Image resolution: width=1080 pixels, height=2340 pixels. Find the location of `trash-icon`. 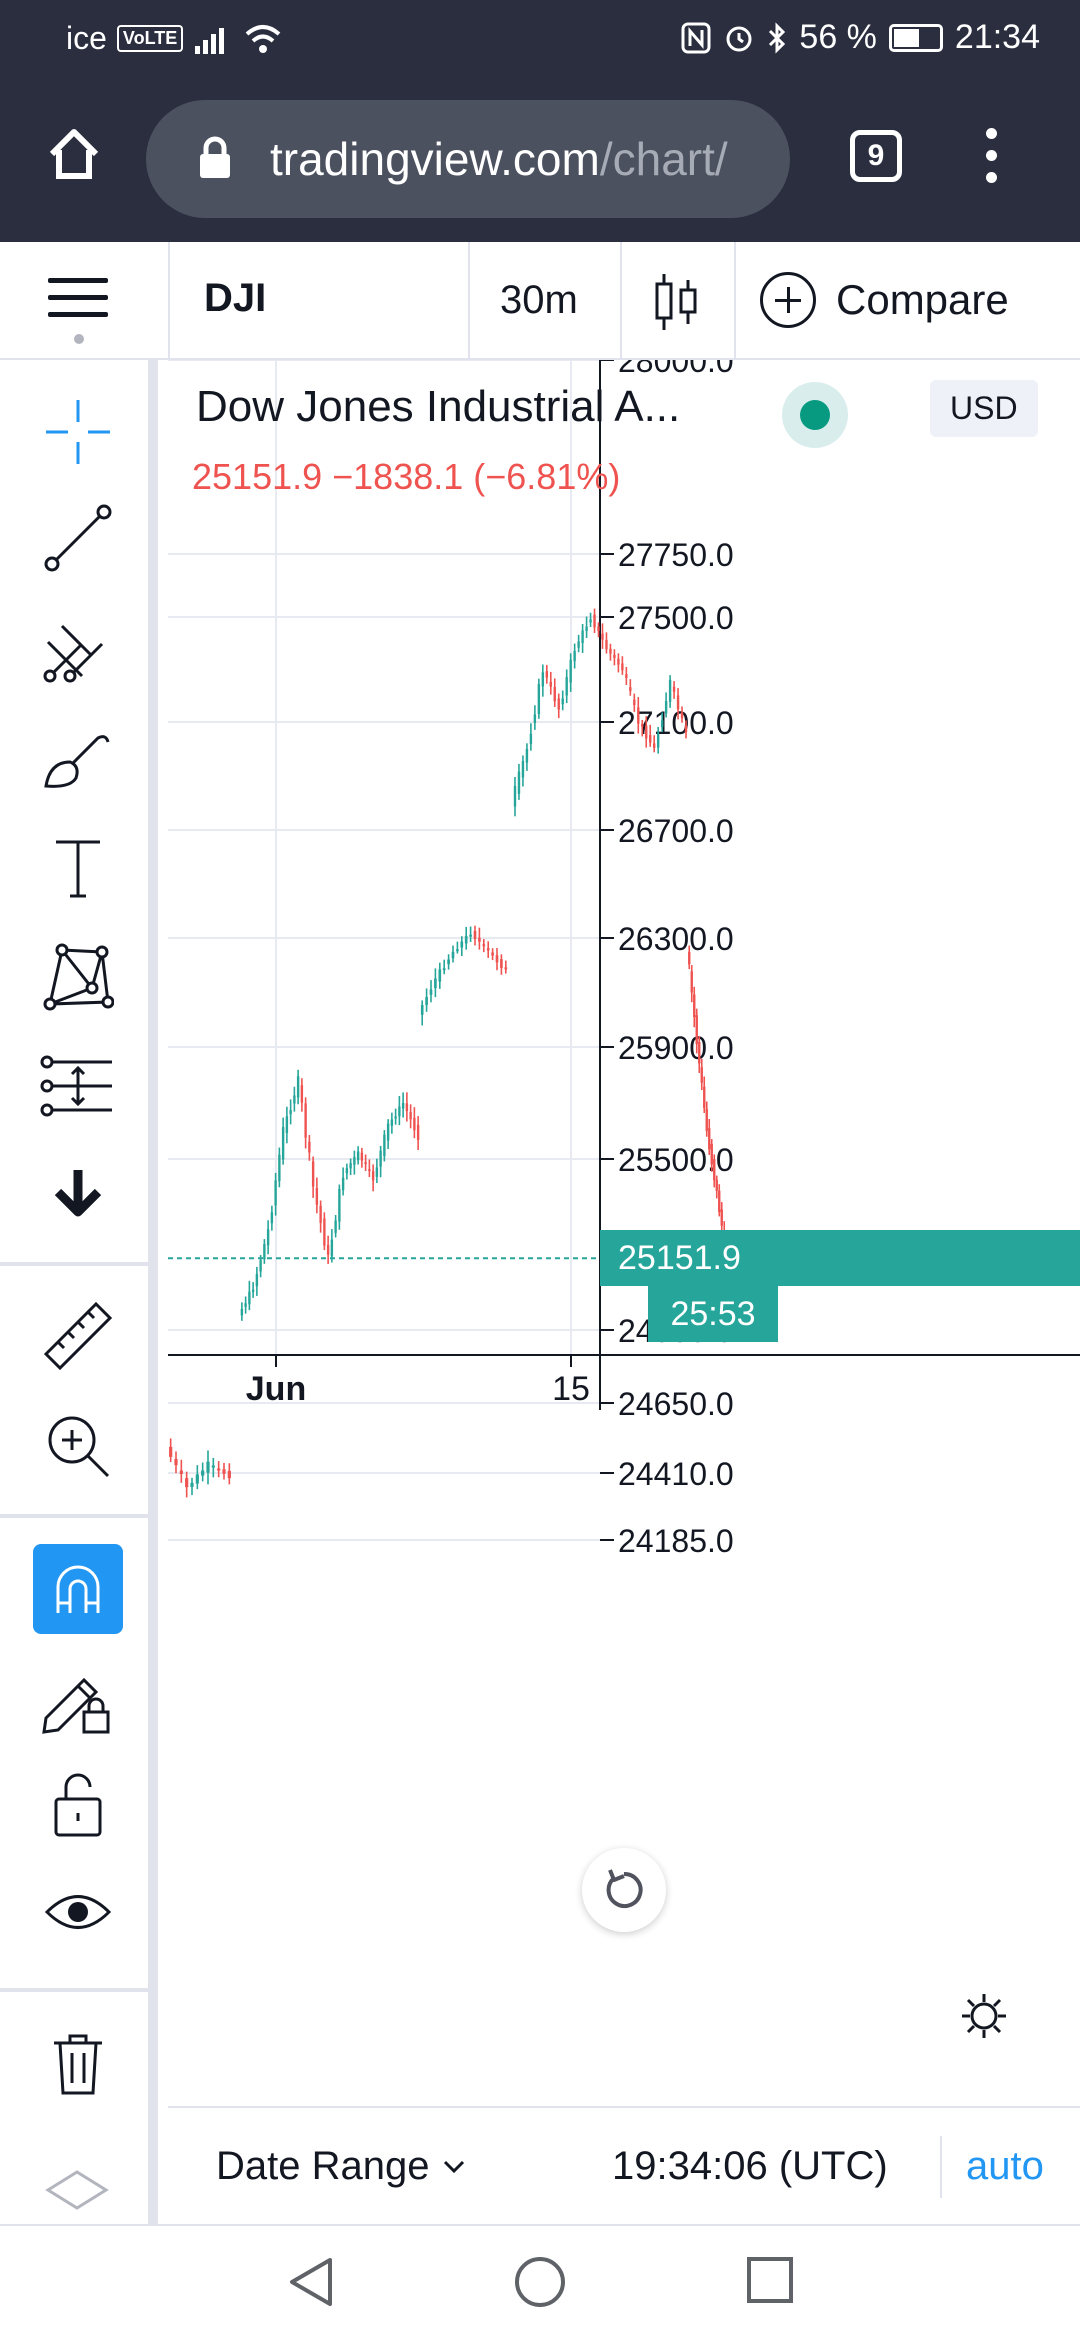

trash-icon is located at coordinates (78, 2064).